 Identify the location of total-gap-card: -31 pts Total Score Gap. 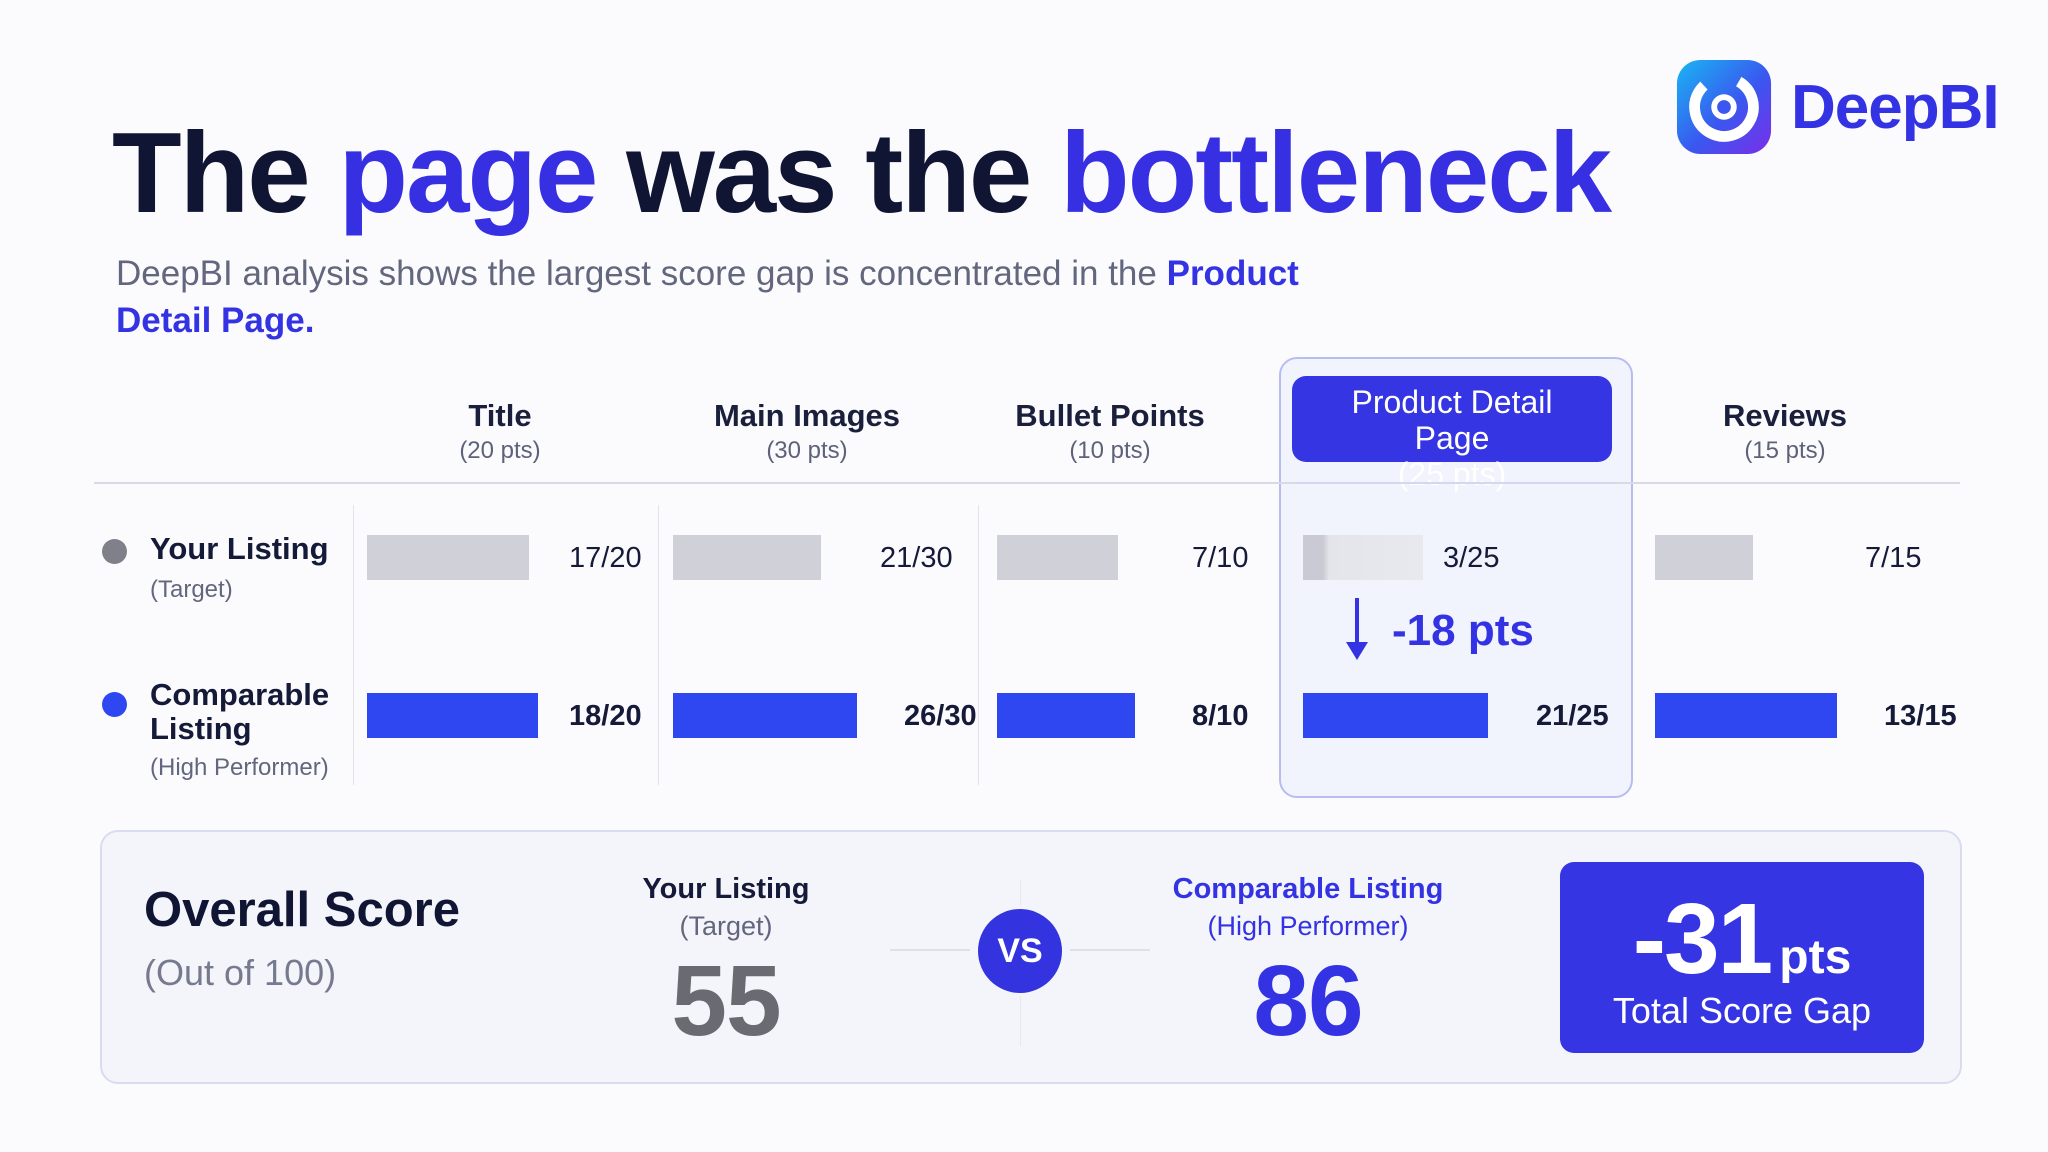
(1742, 957).